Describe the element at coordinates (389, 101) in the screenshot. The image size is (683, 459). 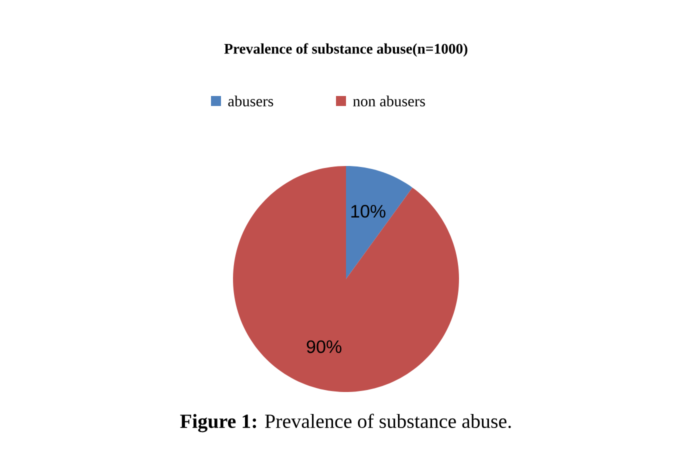
I see `legend-label: non abusers` at that location.